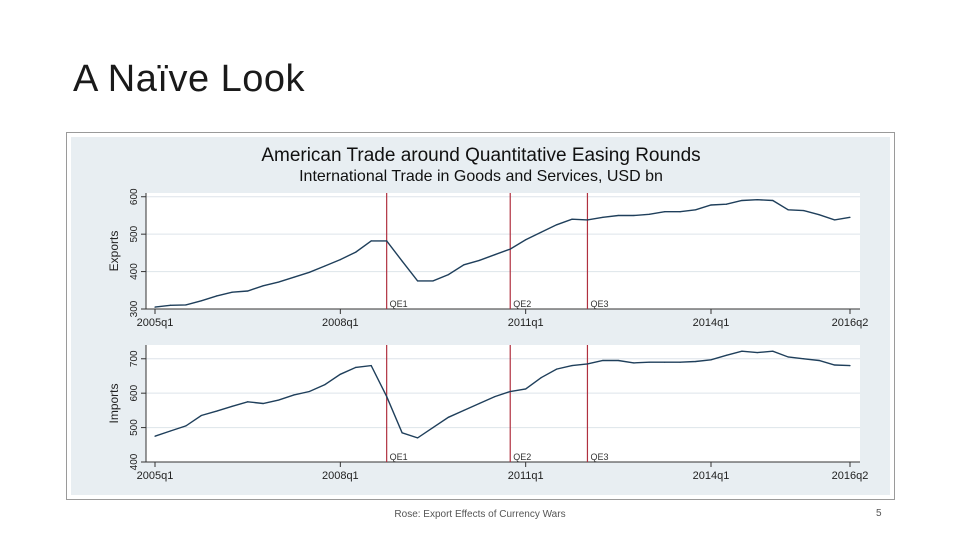  I want to click on y-axis-title: Exports, so click(114, 251).